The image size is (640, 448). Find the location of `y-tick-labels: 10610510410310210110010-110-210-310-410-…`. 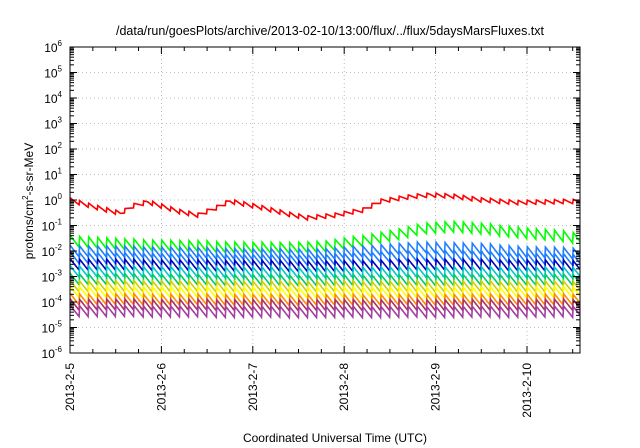

y-tick-labels: 10610510410310210110010-110-210-310-410-… is located at coordinates (52, 200).